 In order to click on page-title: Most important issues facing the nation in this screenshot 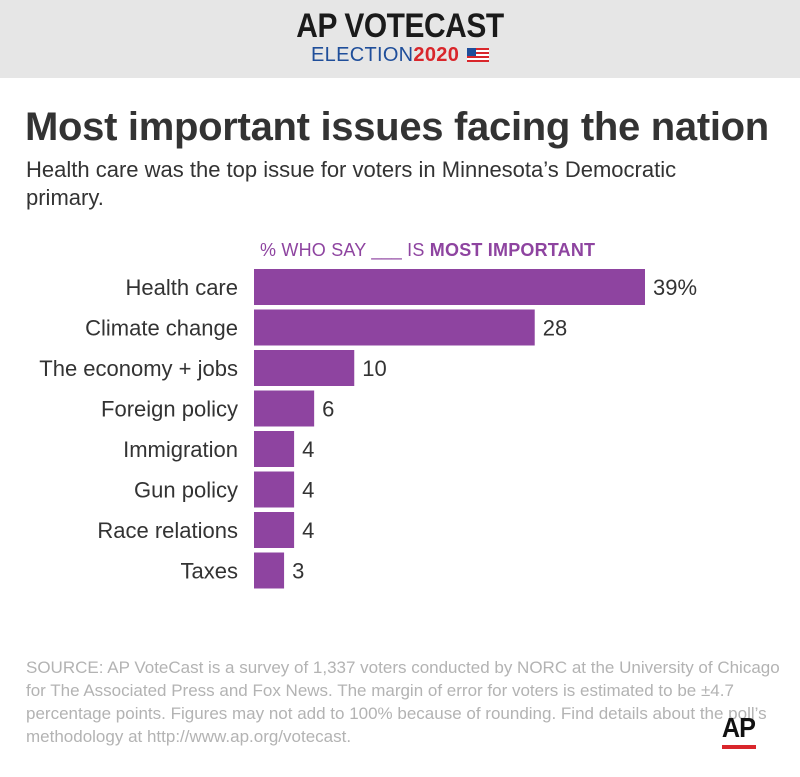, I will do `click(397, 127)`.